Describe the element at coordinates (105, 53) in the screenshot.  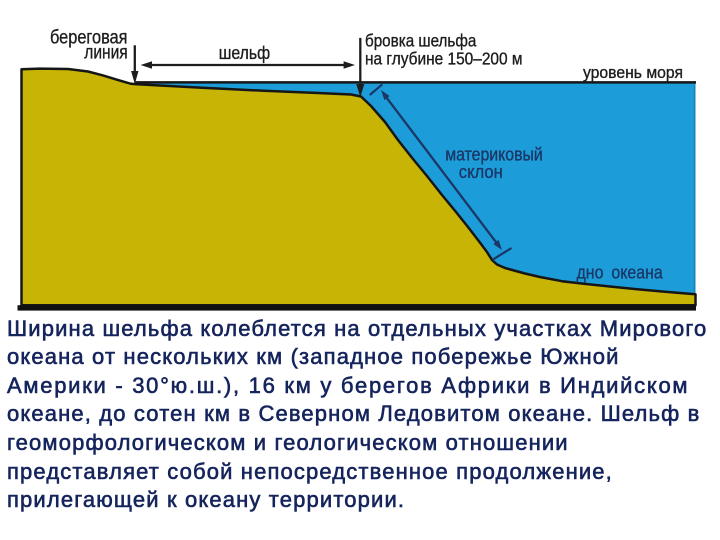
I see `svg-text: линия` at that location.